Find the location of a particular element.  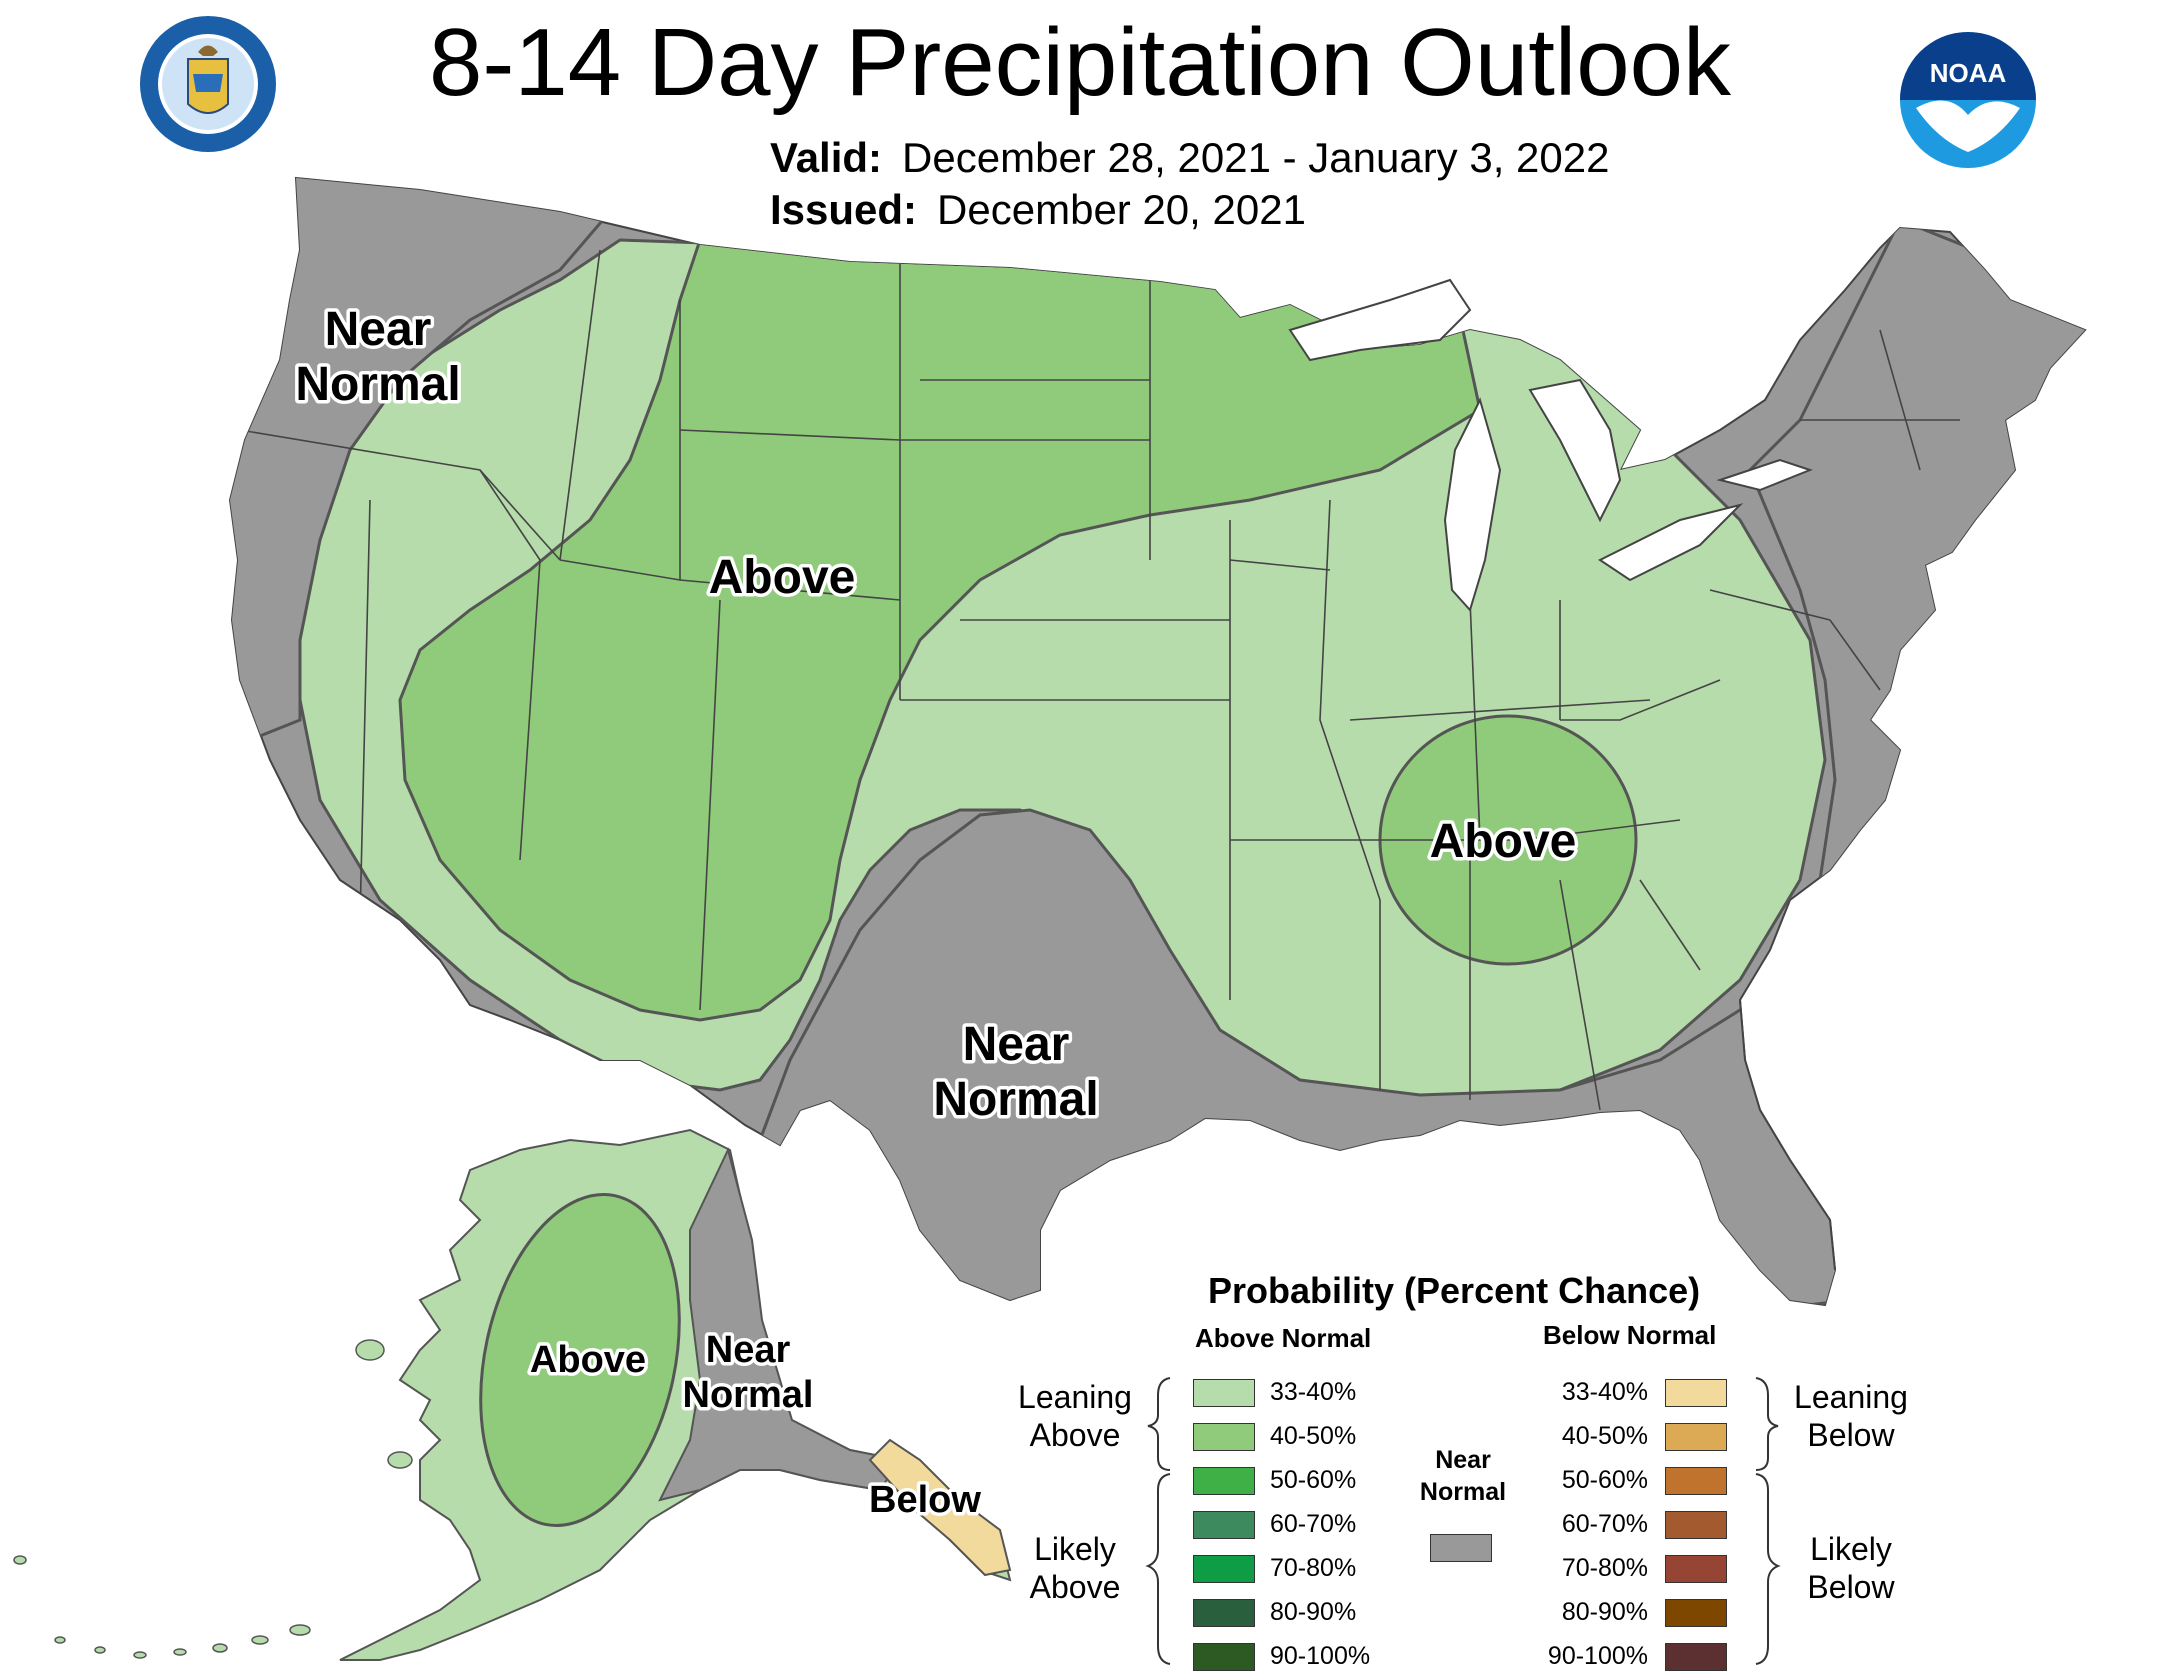

legend-brace-left is located at coordinates (1158, 1521).